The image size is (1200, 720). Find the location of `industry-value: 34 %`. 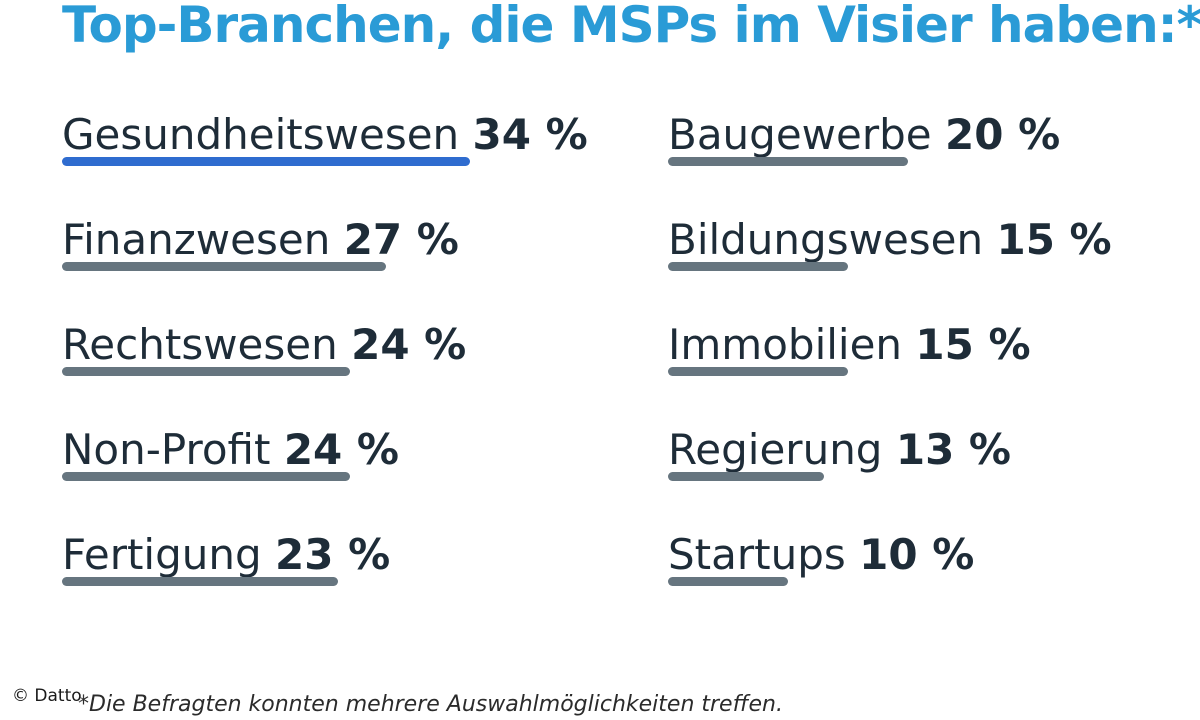

industry-value: 34 % is located at coordinates (530, 134).